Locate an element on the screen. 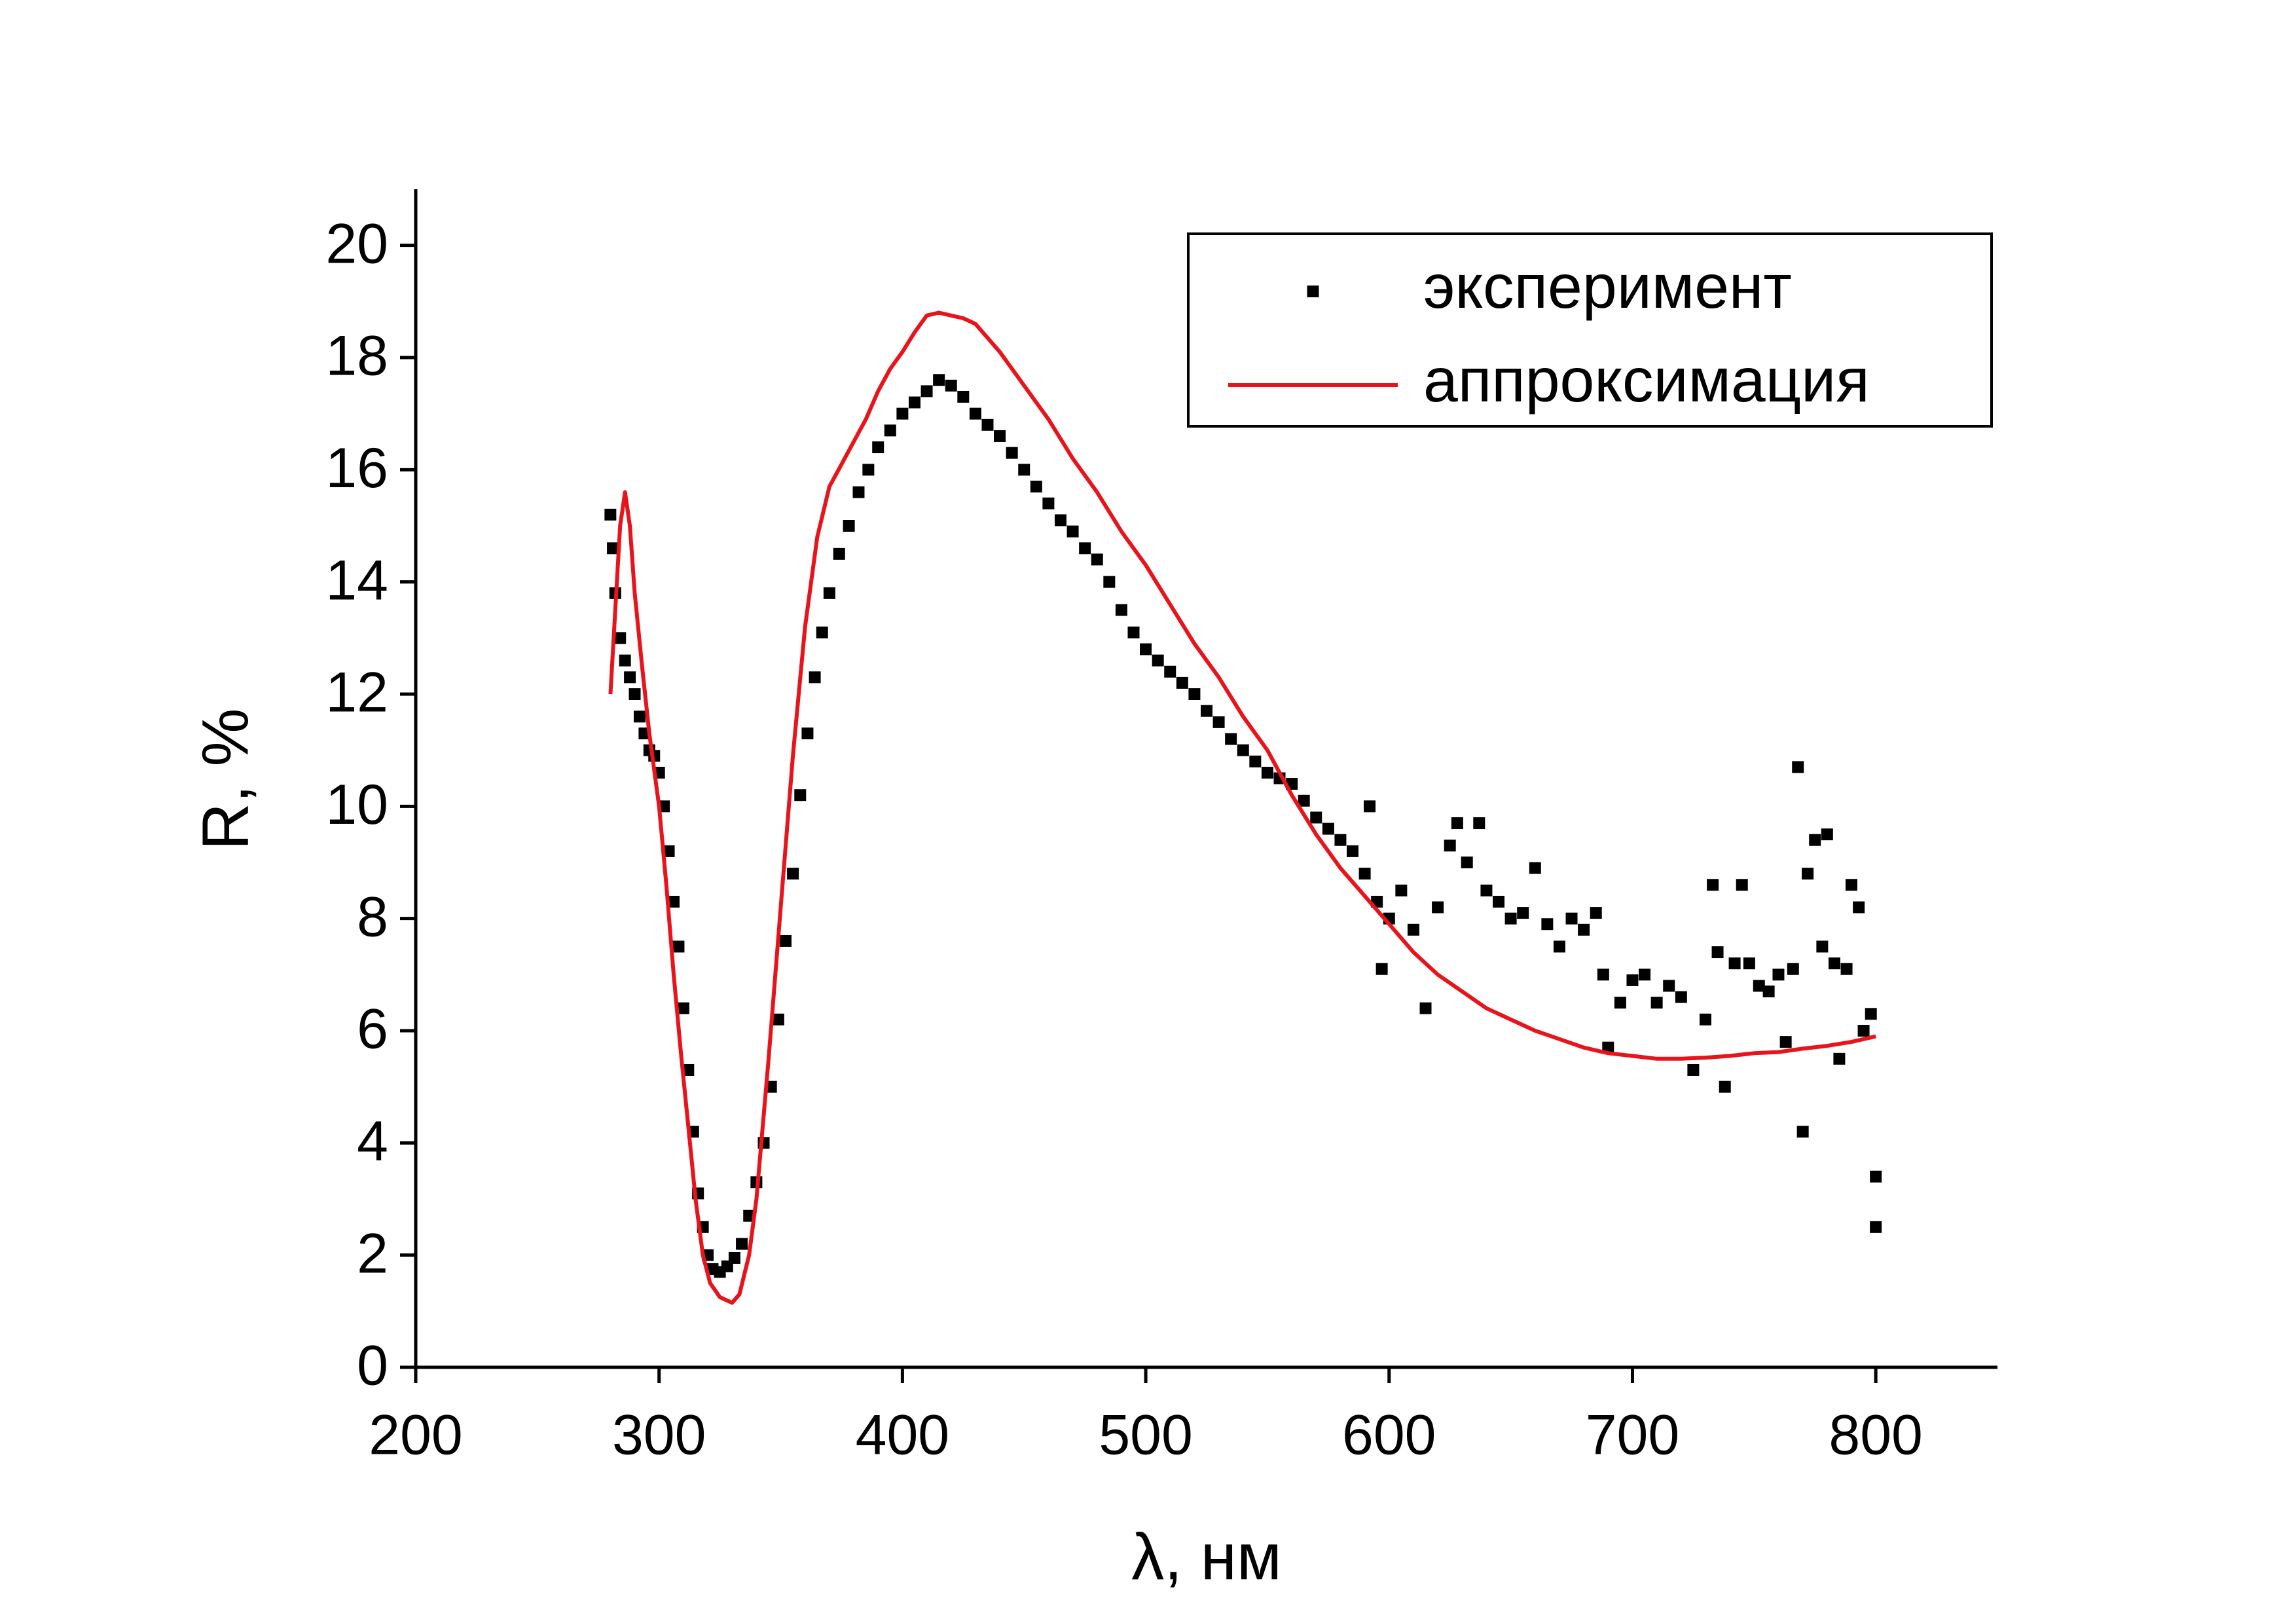 Image resolution: width=2296 pixels, height=1624 pixels. y-tick-label: 2 is located at coordinates (372, 1253).